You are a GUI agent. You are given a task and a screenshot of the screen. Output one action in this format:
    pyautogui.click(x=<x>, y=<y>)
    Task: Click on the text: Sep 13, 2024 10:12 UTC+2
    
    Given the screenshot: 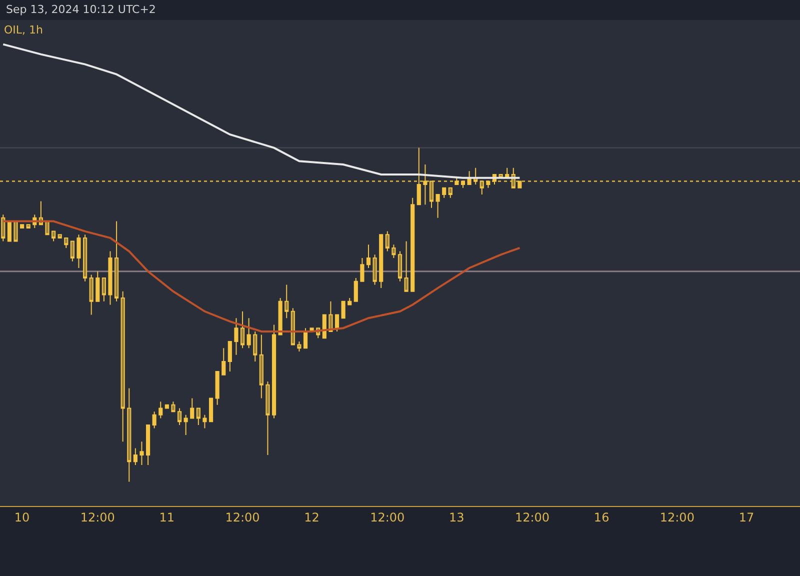 What is the action you would take?
    pyautogui.click(x=81, y=9)
    